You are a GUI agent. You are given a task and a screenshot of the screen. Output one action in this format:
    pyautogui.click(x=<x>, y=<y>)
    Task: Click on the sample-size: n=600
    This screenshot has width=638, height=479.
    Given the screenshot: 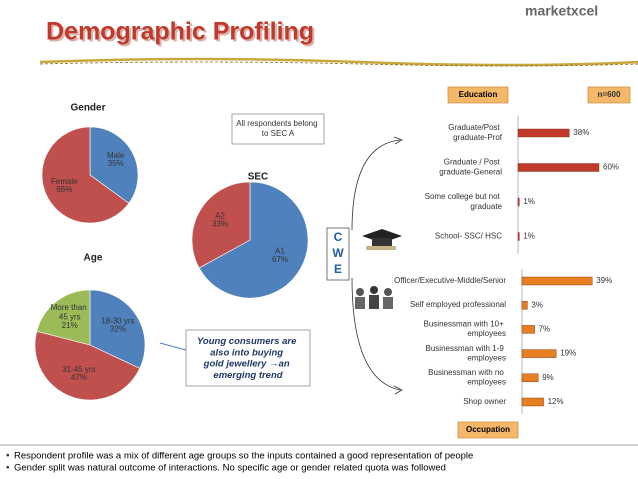 What is the action you would take?
    pyautogui.click(x=609, y=94)
    